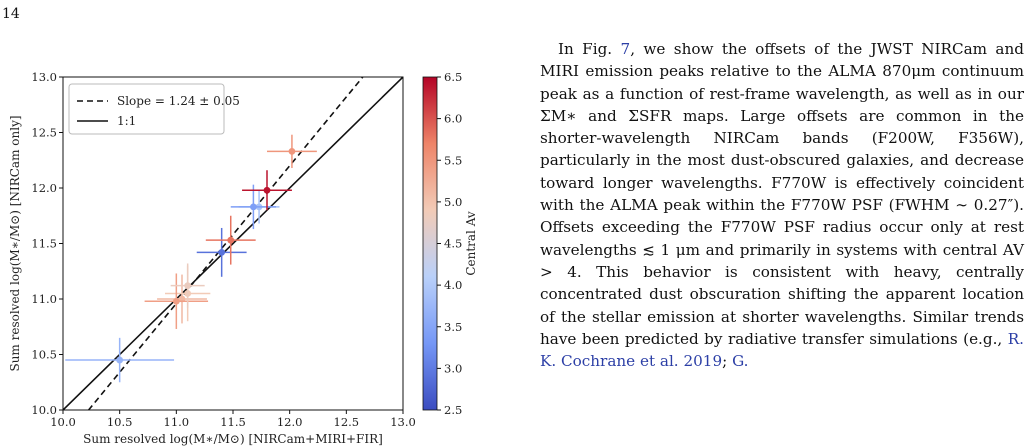  I want to click on legend-label: 1:1, so click(126, 121).